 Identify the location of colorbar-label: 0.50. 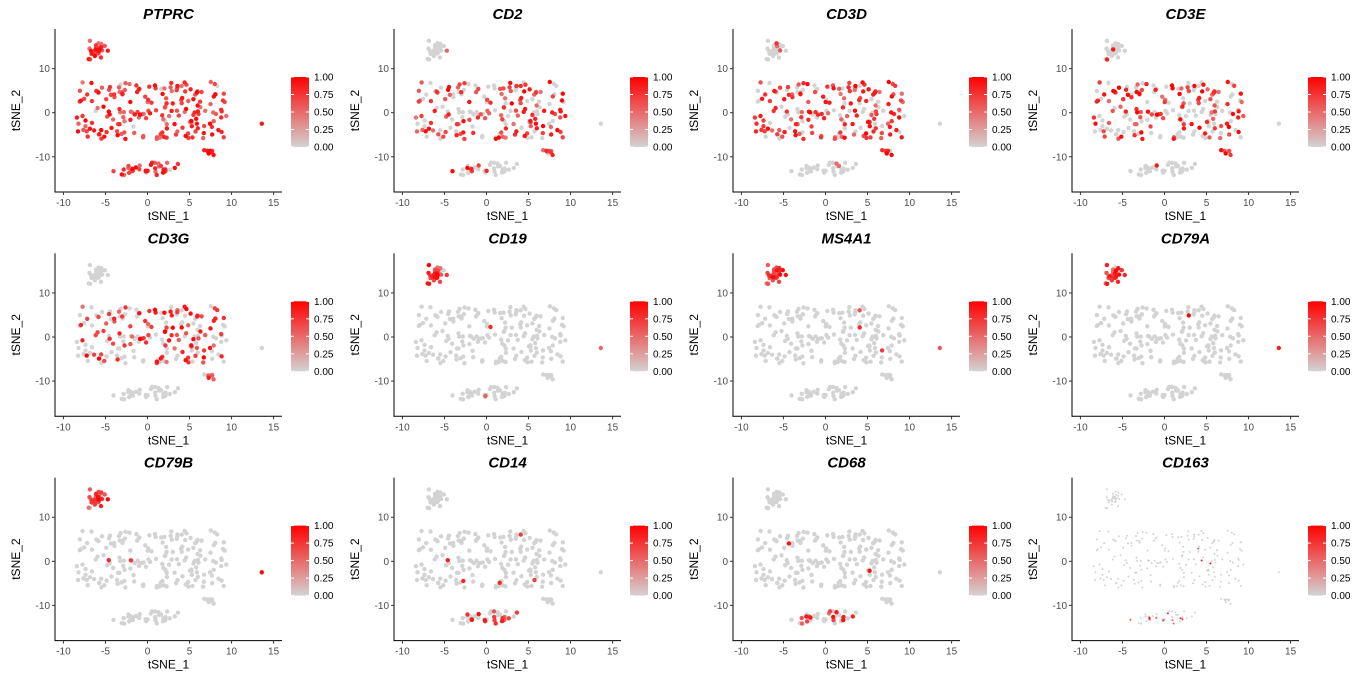
(1341, 113).